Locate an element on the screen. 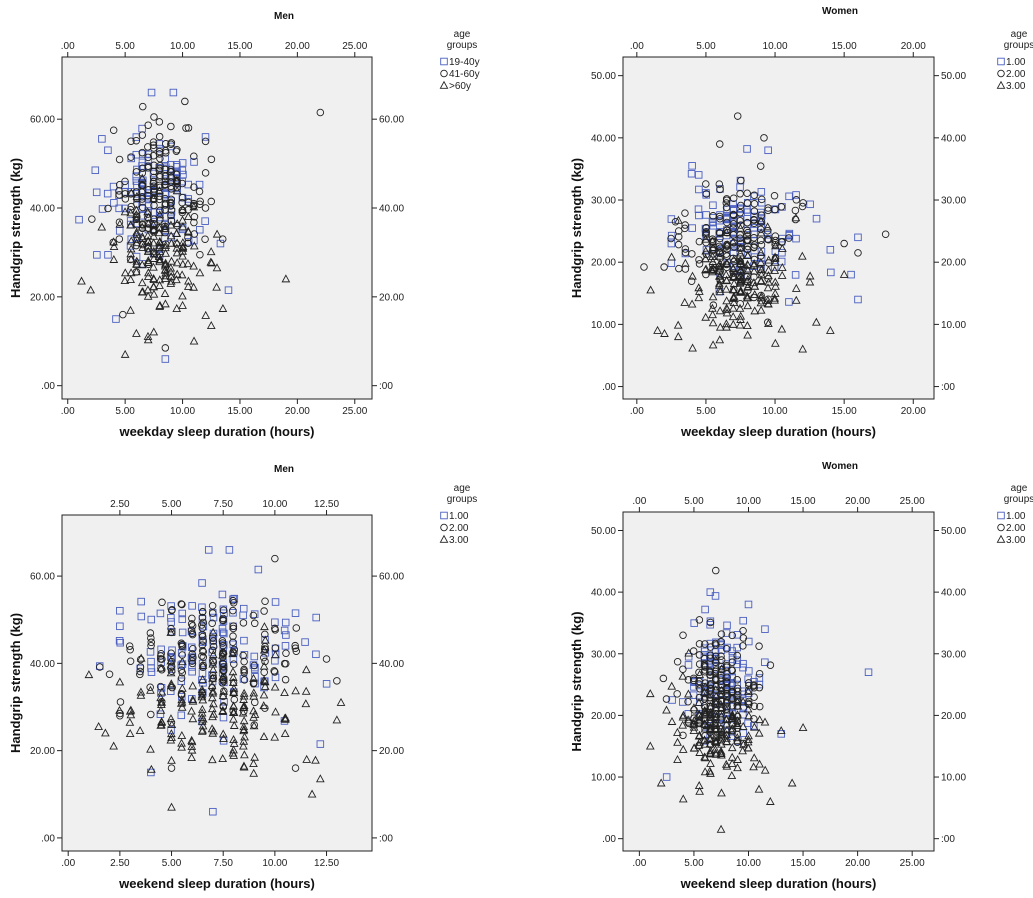 The width and height of the screenshot is (1033, 898). x-axis-label: weekend sleep duration (hours) is located at coordinates (778, 883).